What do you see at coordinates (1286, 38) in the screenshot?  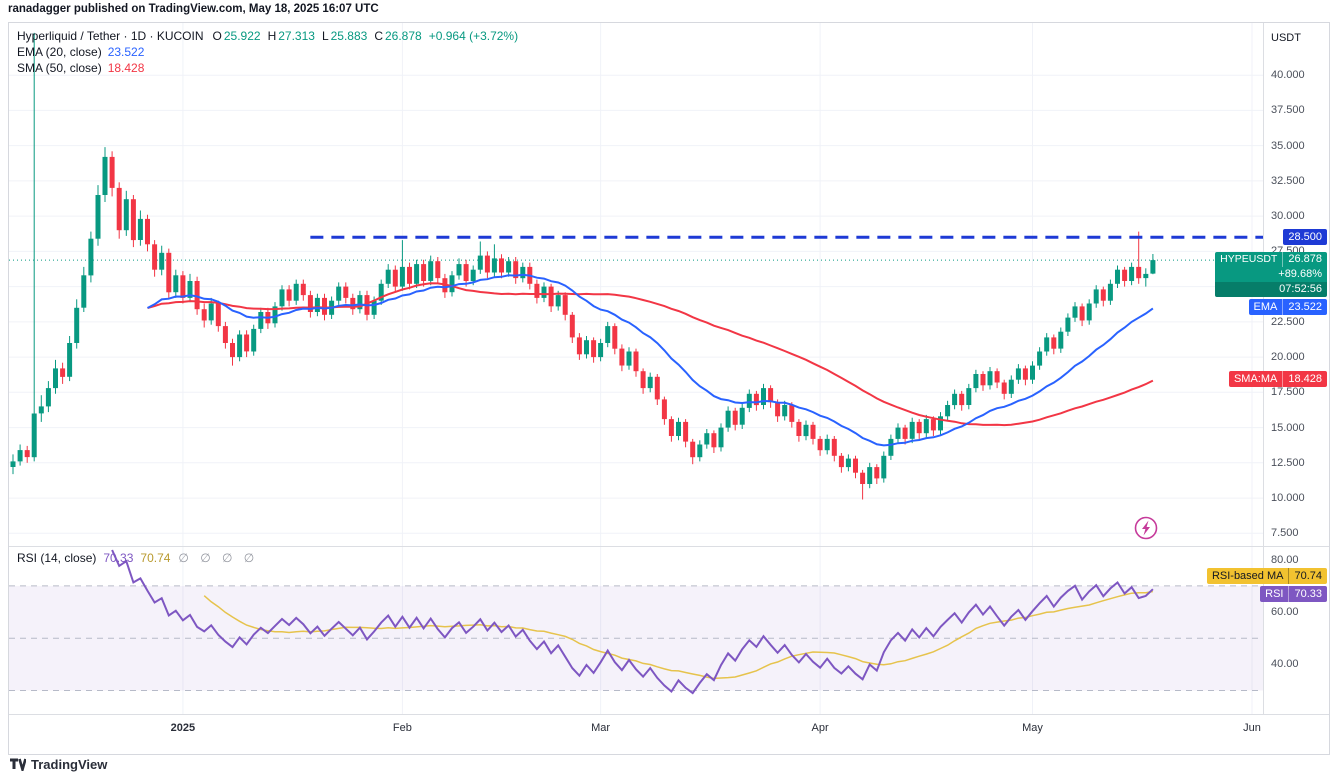 I see `price-axis-unit: USDT` at bounding box center [1286, 38].